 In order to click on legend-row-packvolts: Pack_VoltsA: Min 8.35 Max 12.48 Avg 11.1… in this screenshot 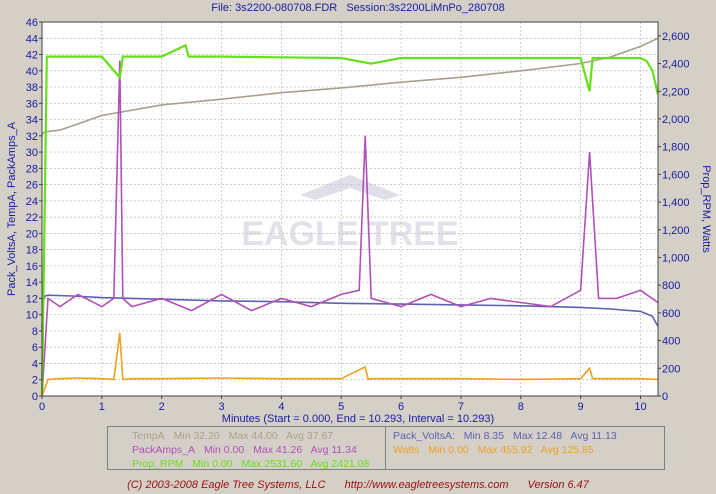, I will do `click(508, 436)`.